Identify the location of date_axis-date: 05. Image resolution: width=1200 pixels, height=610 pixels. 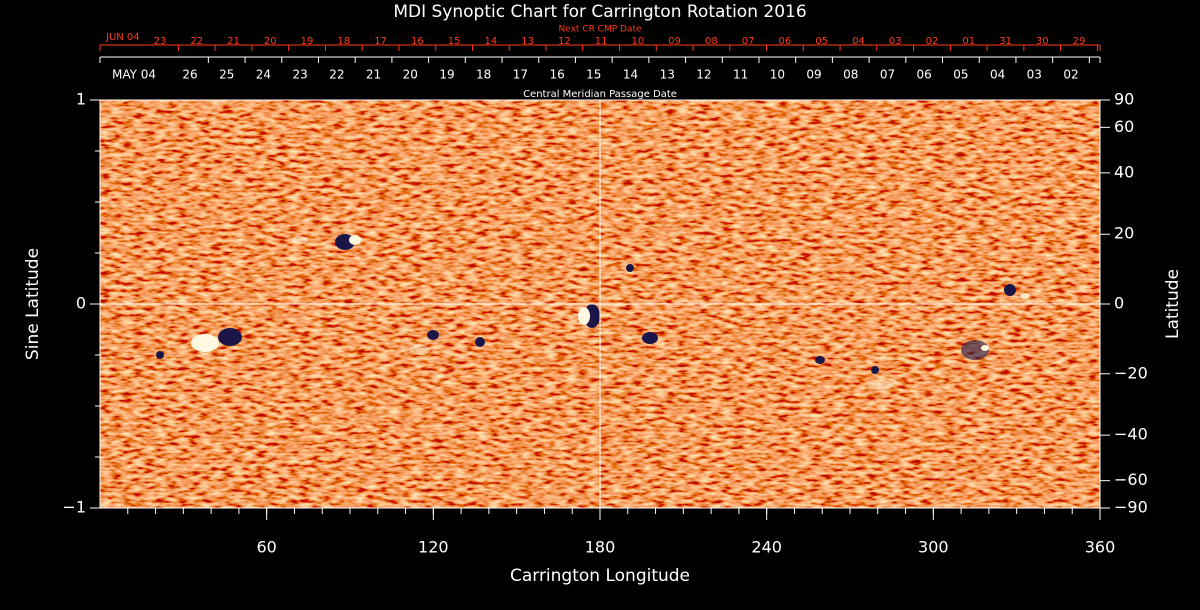
(960, 75).